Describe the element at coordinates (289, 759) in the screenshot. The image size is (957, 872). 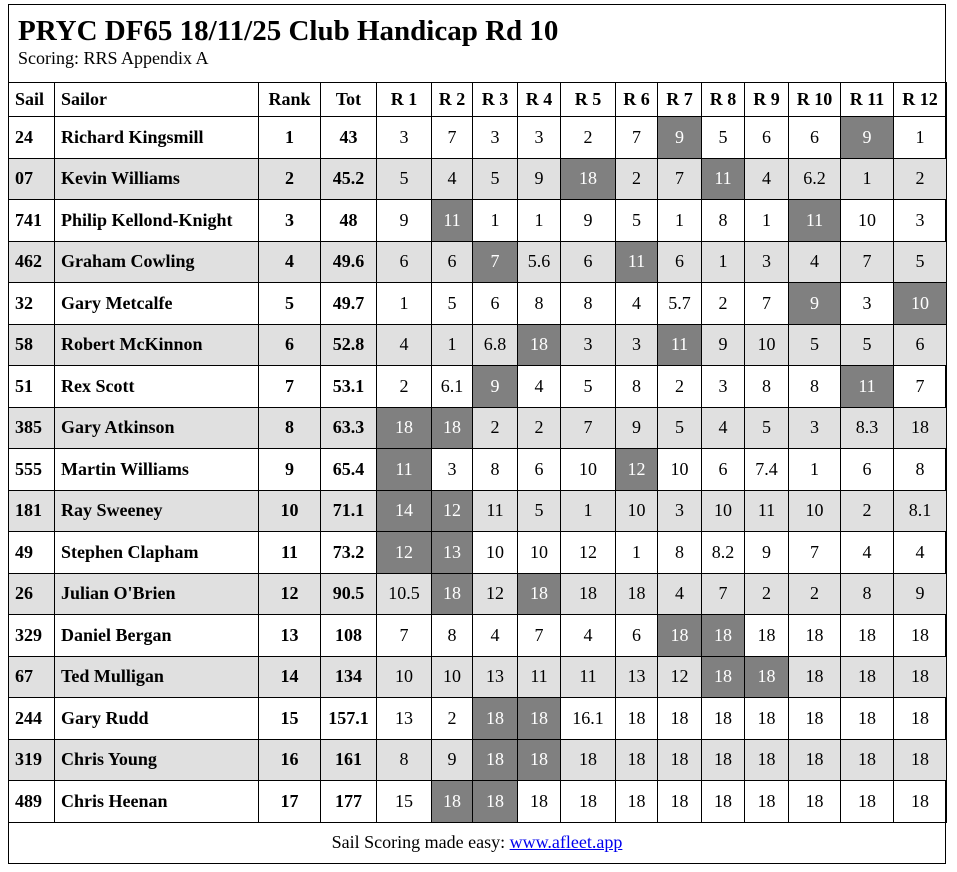
I see `rank: 16` at that location.